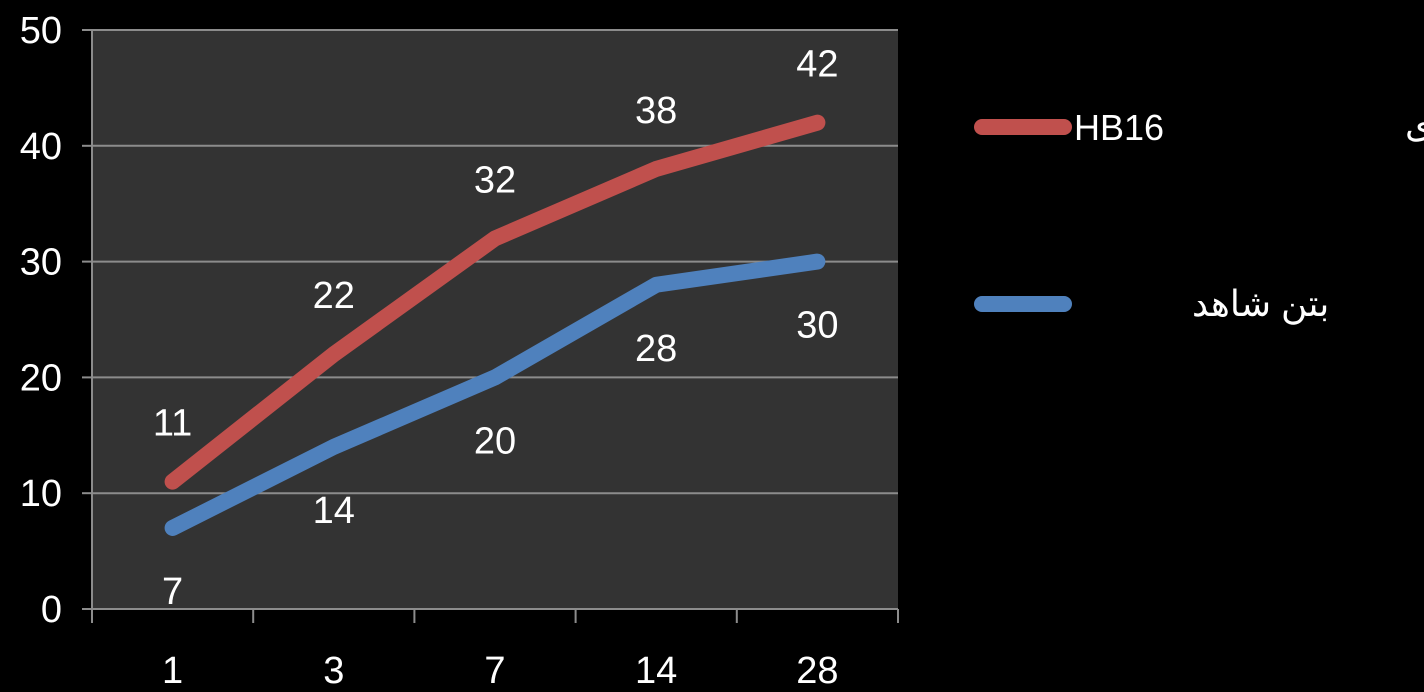  I want to click on x-tick-label-3: 3, so click(333, 671).